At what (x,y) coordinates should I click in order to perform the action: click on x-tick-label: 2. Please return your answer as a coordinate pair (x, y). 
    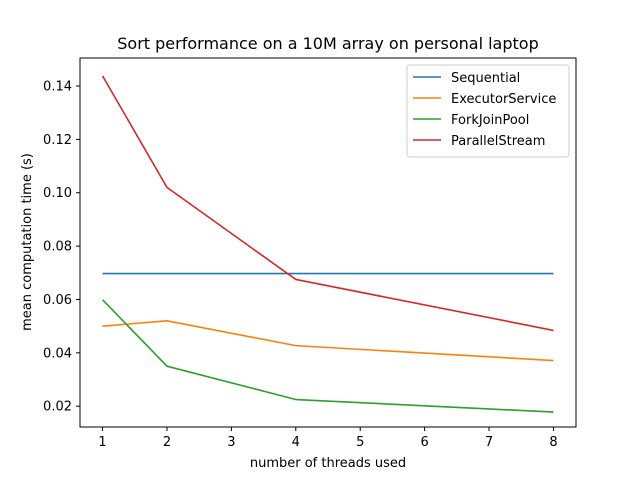
    Looking at the image, I should click on (167, 442).